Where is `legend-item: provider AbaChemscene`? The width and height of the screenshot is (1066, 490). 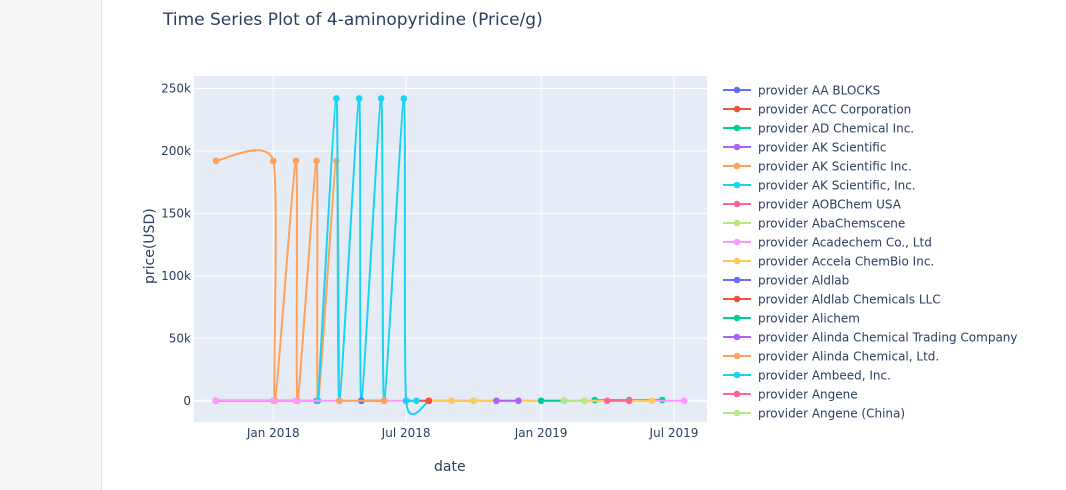
legend-item: provider AbaChemscene is located at coordinates (814, 224).